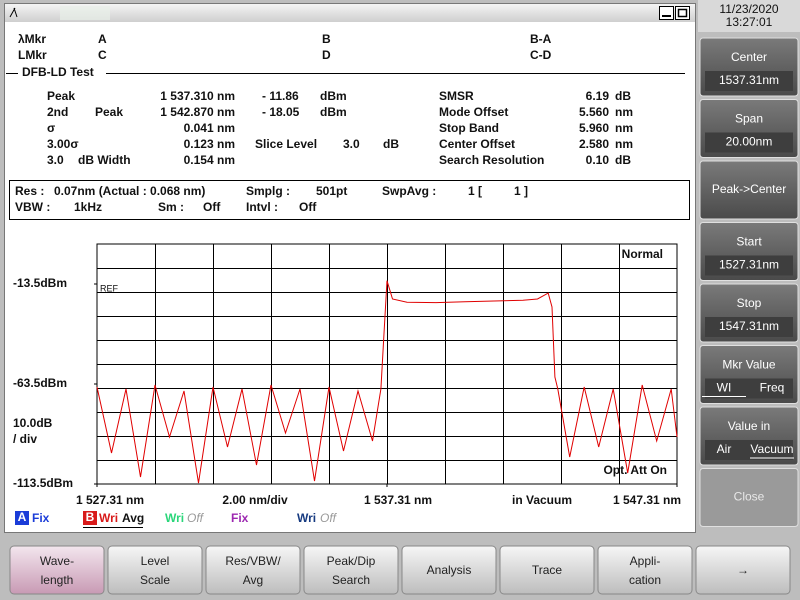  I want to click on function-key: Appli-cation, so click(645, 570).